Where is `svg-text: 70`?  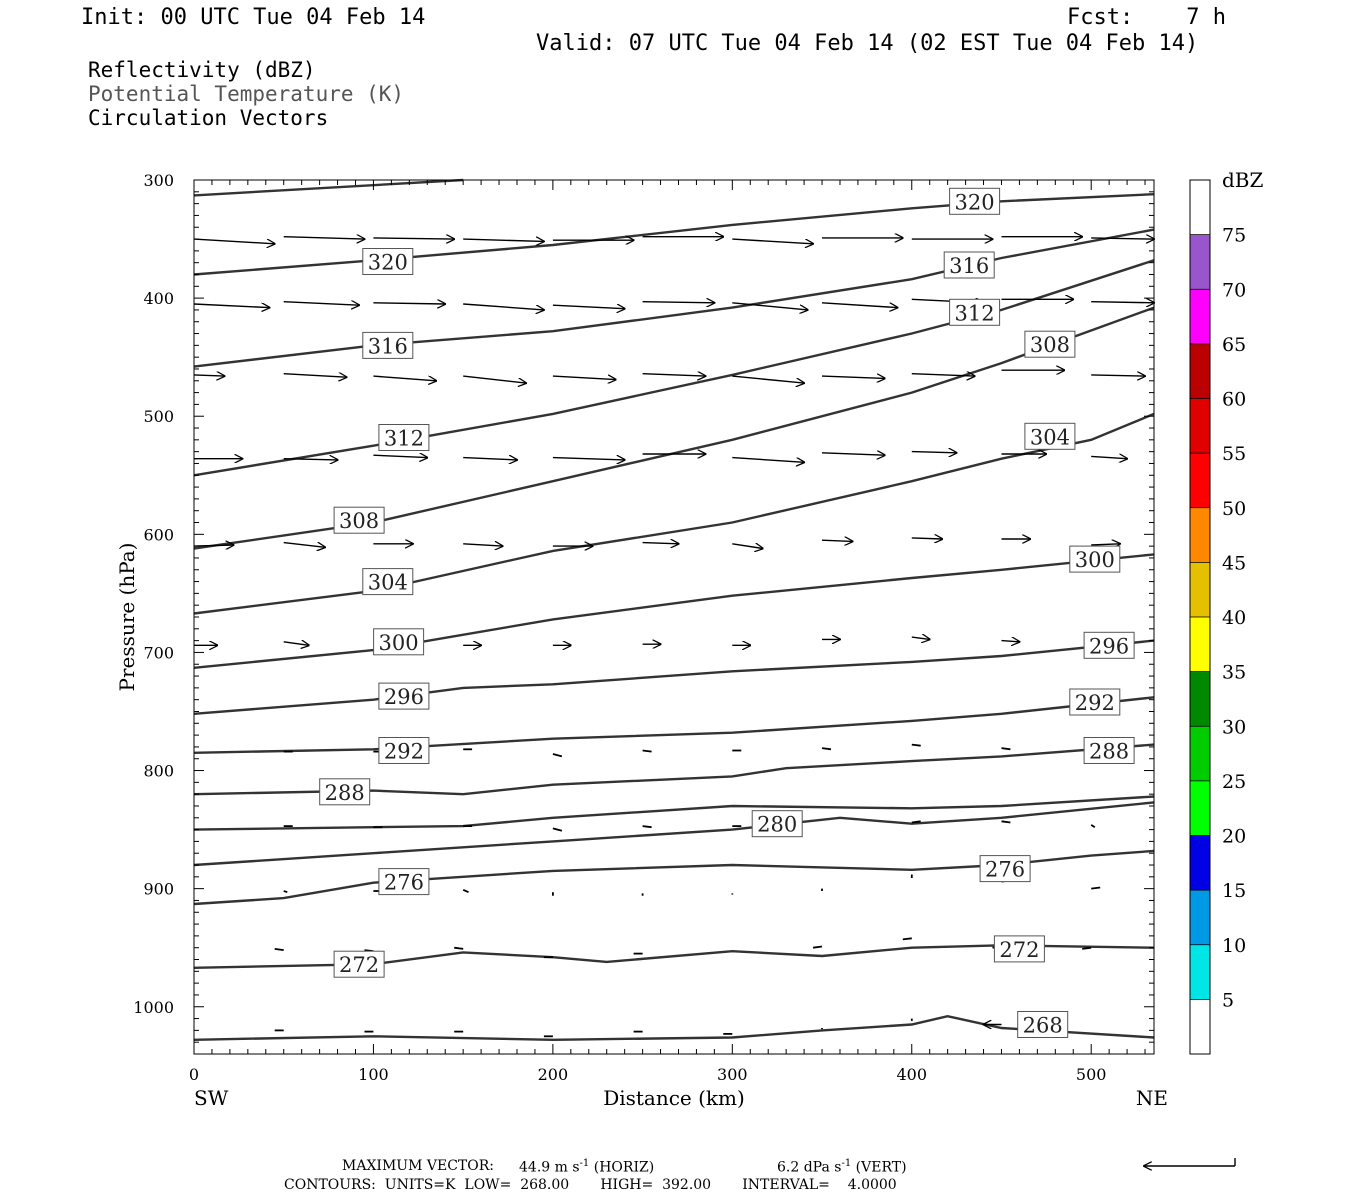
svg-text: 70 is located at coordinates (1234, 290).